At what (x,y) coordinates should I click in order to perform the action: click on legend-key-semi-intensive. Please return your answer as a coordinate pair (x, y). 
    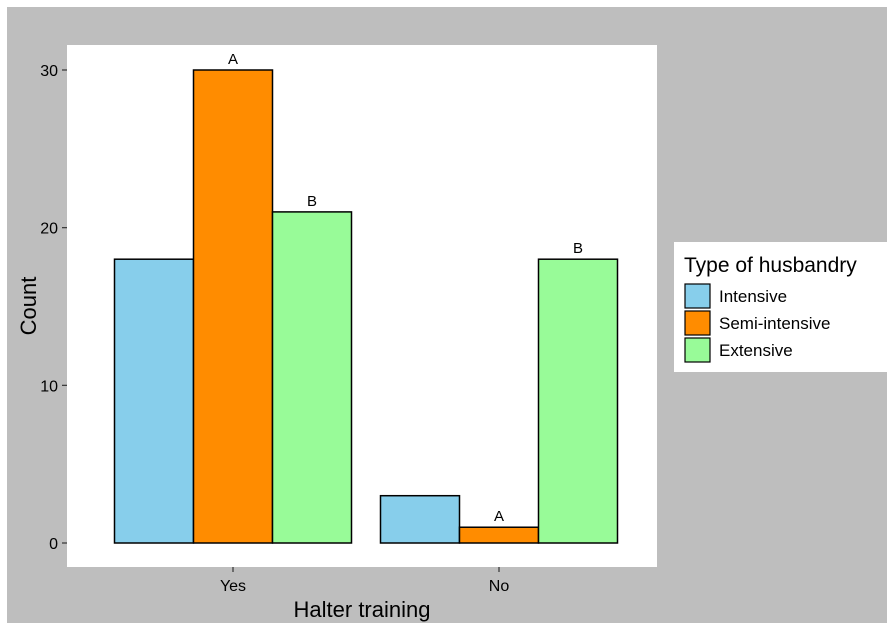
    Looking at the image, I should click on (697, 323).